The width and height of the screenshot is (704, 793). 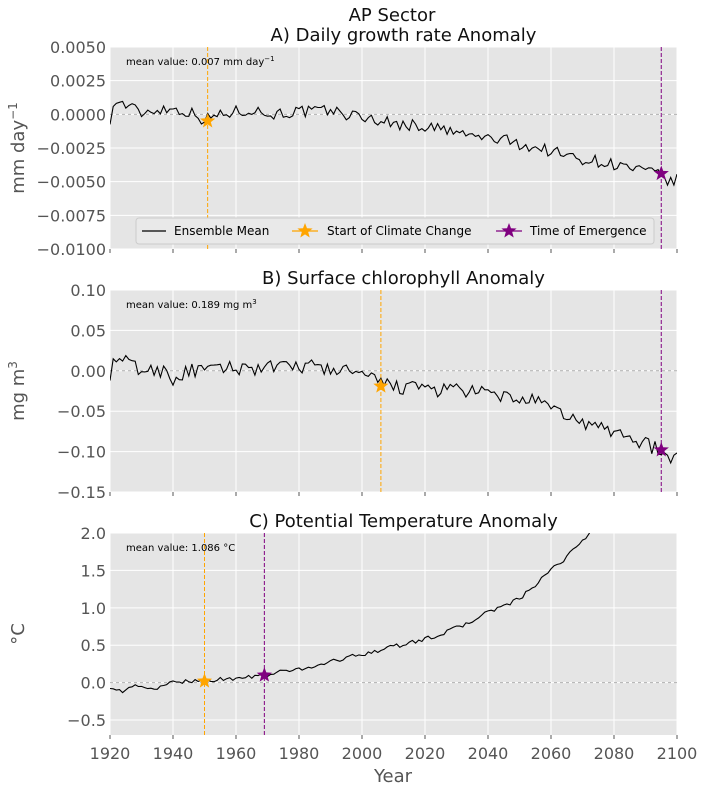 I want to click on panel-title: A) Daily growth rate Anomaly, so click(x=404, y=35).